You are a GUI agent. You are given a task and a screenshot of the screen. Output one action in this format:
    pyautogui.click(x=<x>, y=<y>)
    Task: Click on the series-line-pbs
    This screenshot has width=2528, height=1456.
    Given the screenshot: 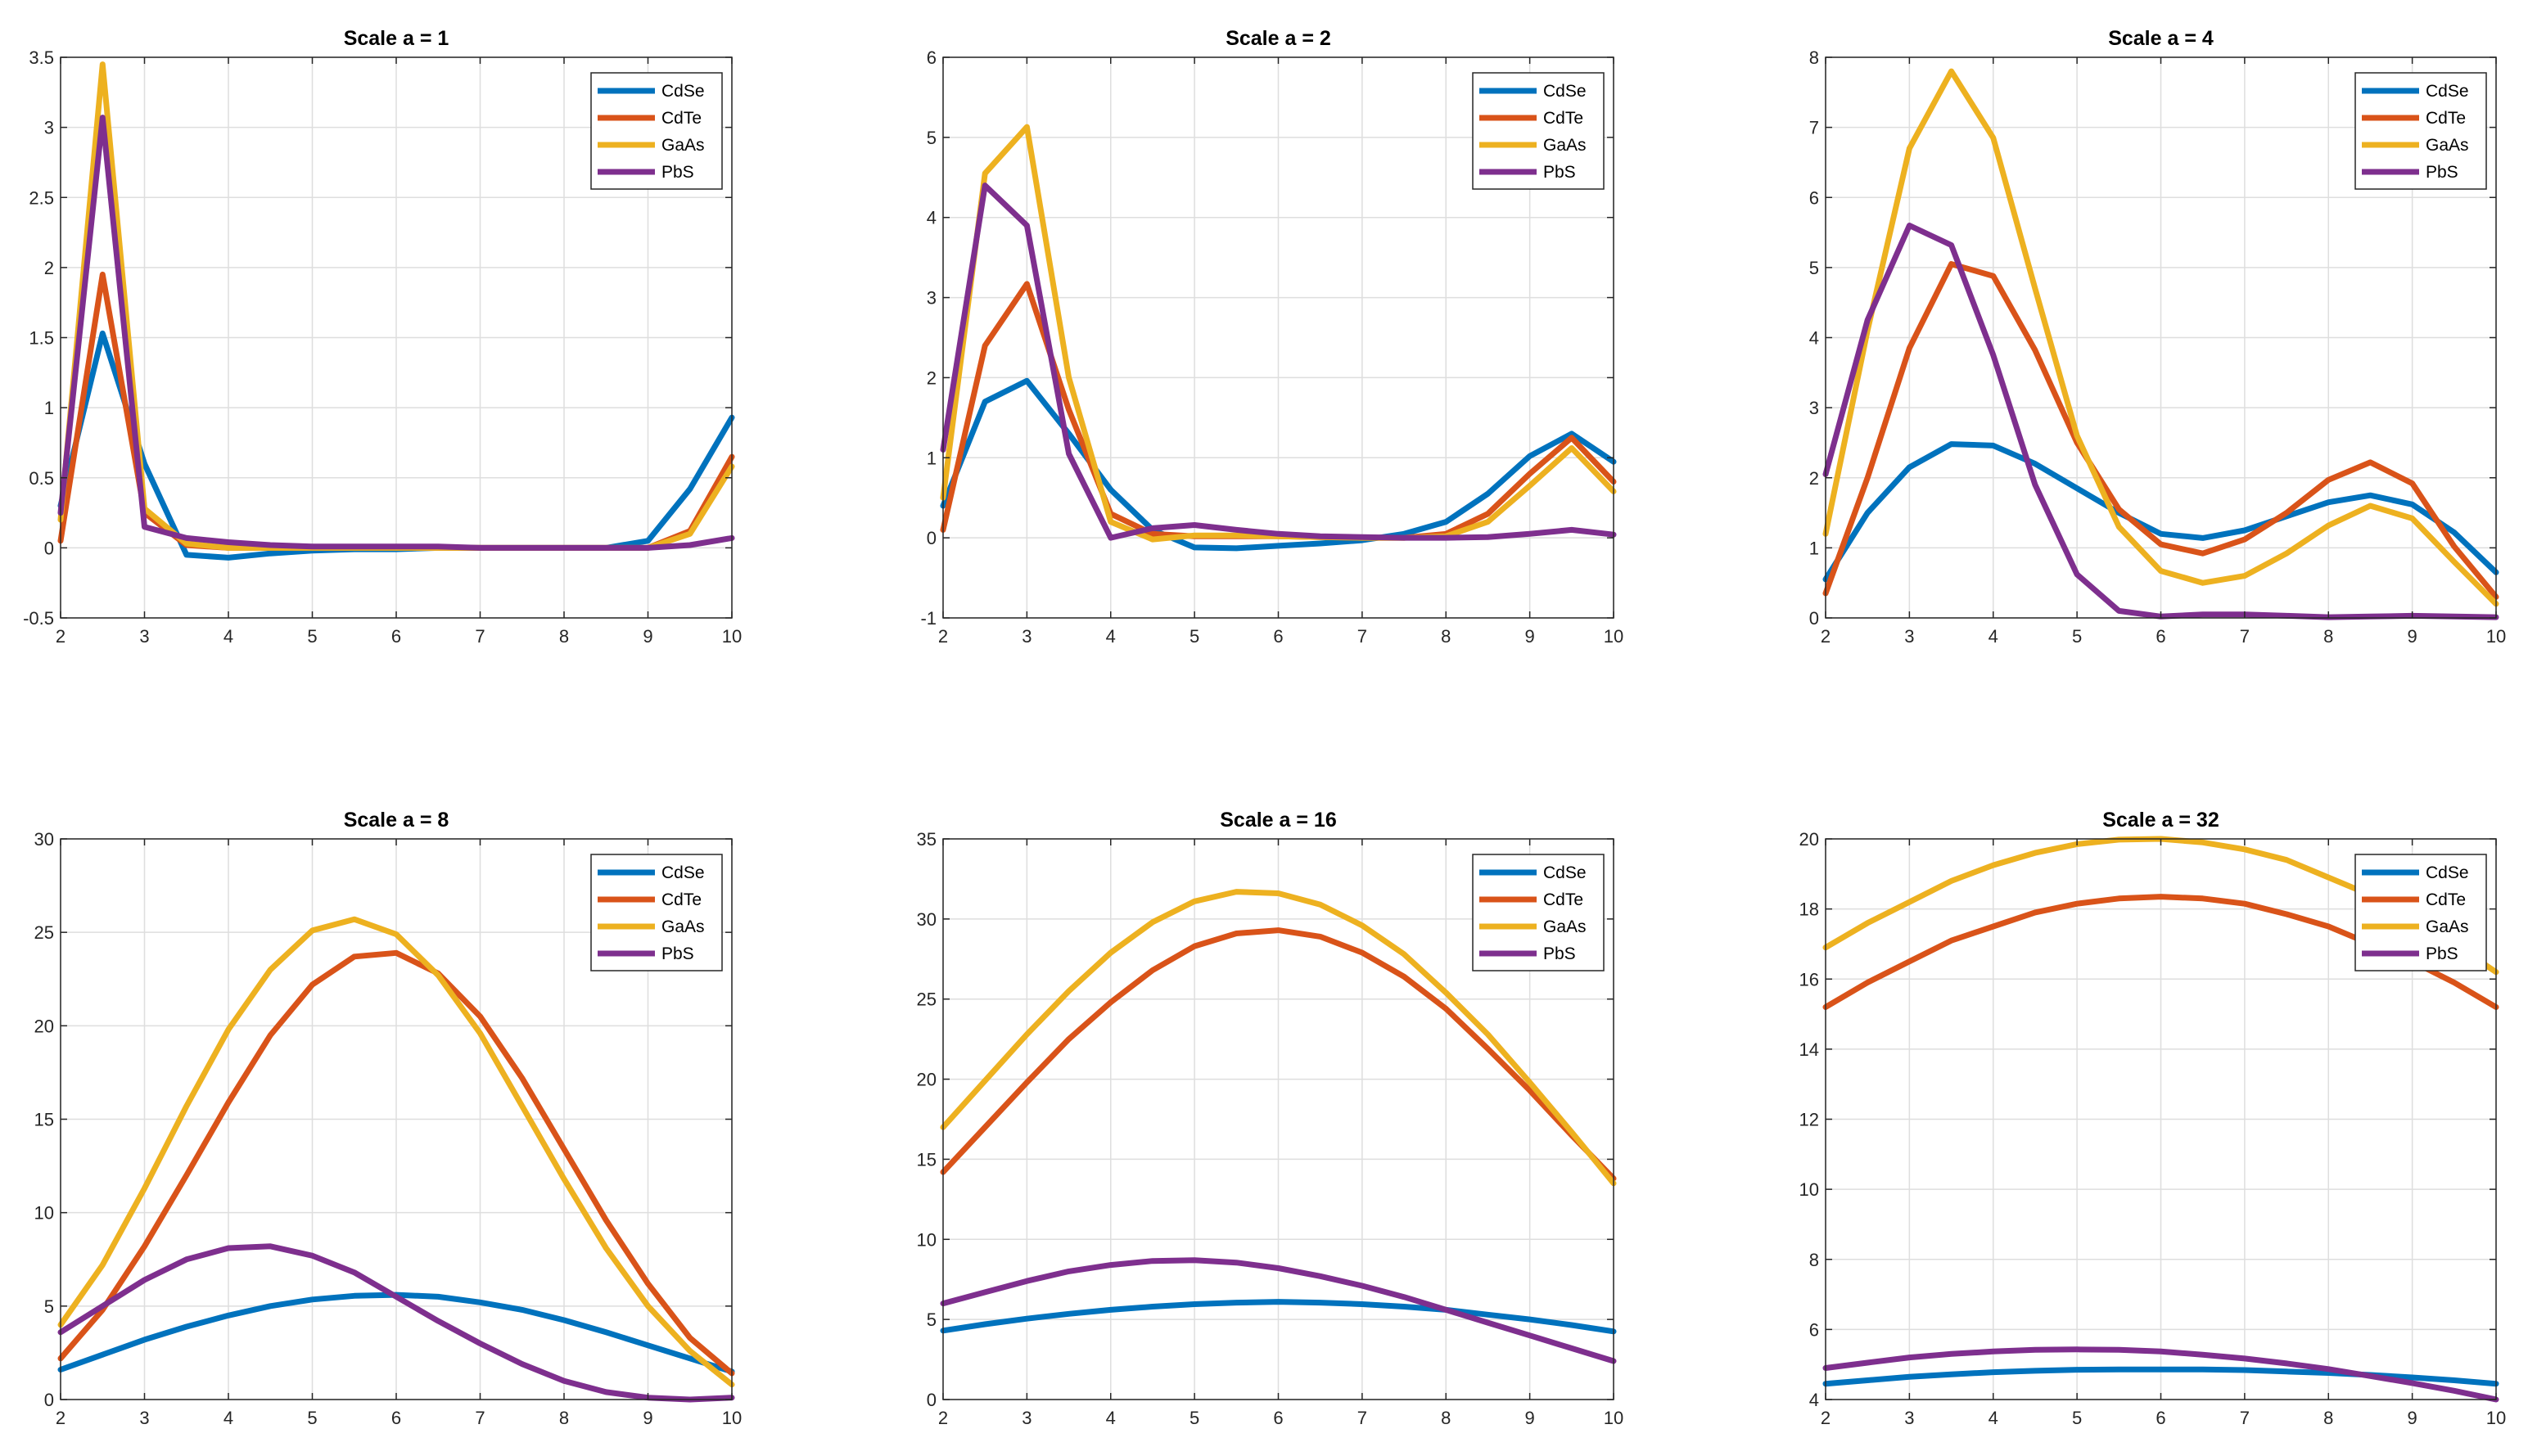 What is the action you would take?
    pyautogui.click(x=1278, y=362)
    